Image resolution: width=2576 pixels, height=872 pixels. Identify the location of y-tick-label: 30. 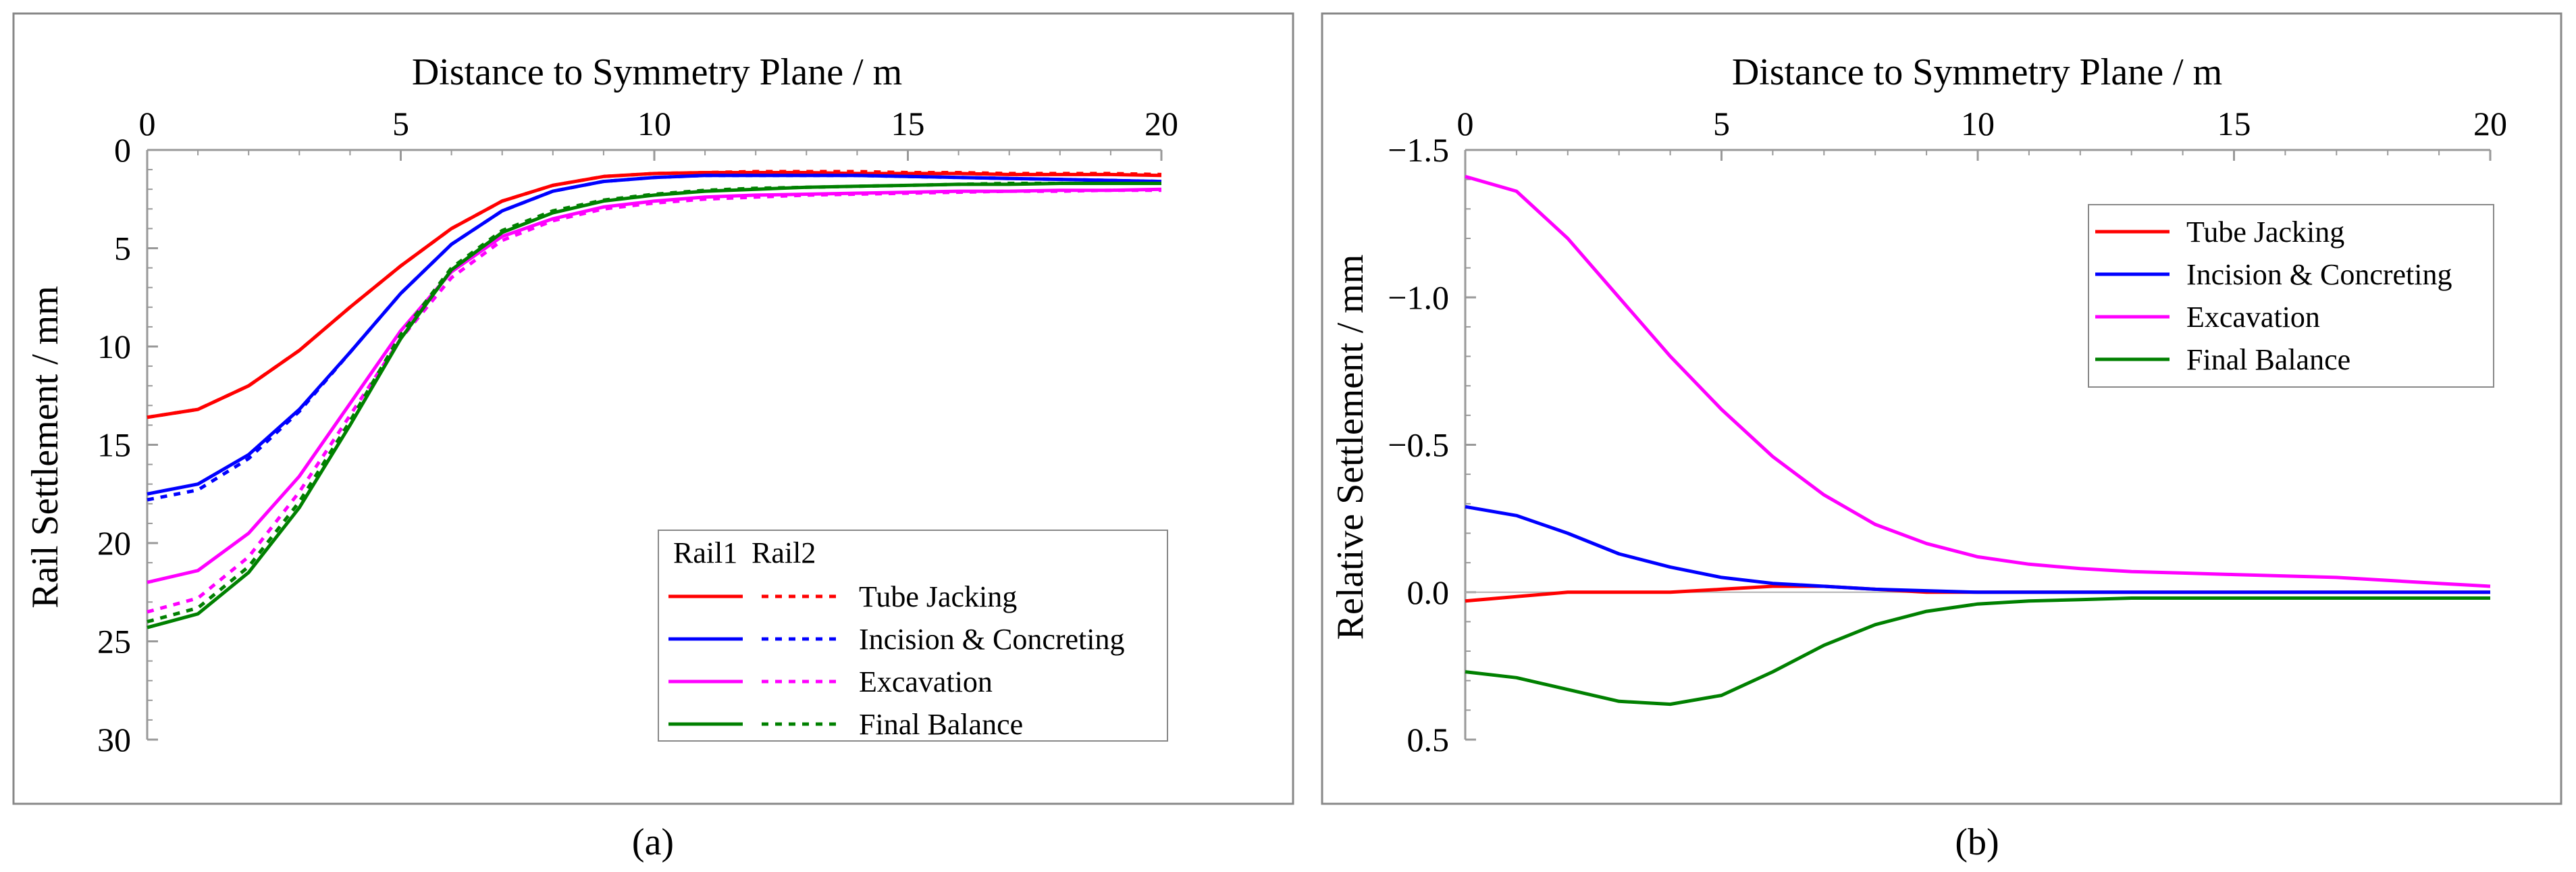
(114, 740).